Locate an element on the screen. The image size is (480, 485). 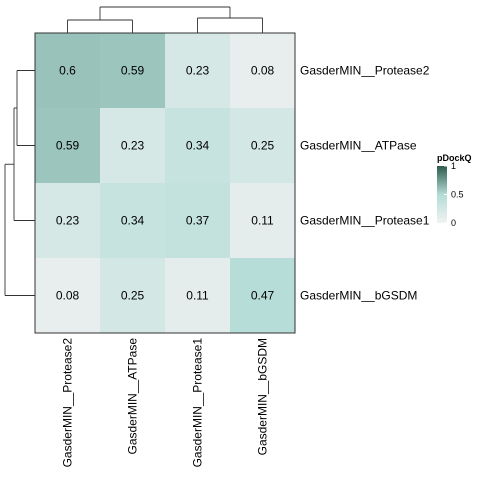
column-label: GasderMIN__bGSDM is located at coordinates (263, 396).